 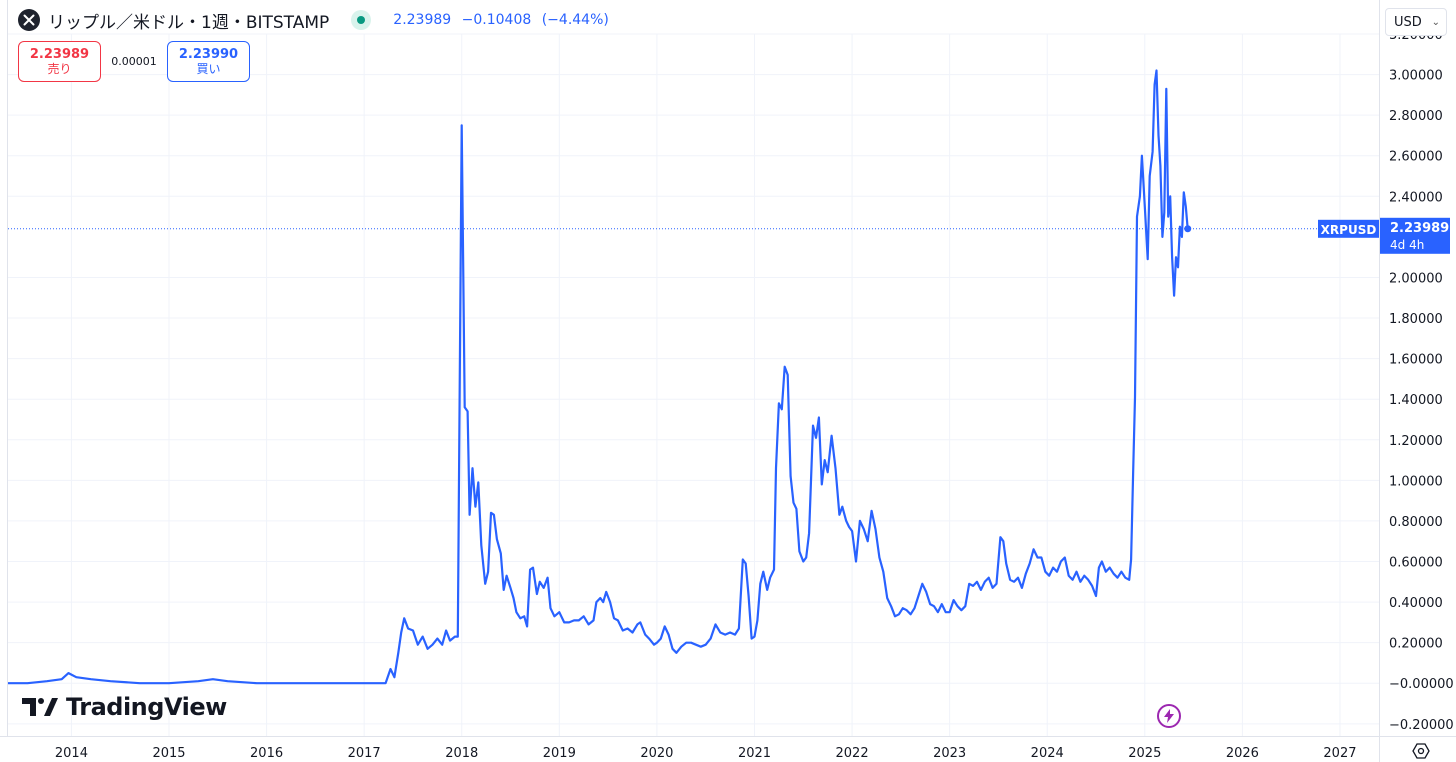 I want to click on symbol-label-box, so click(x=1348, y=228).